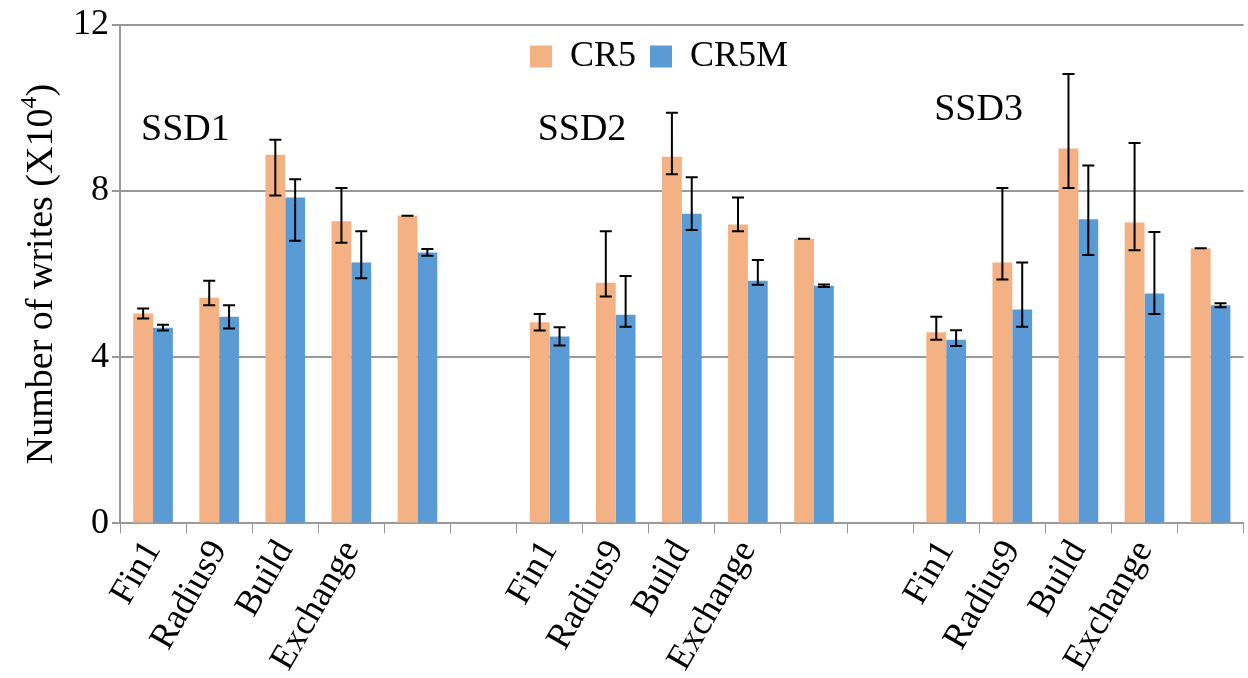 This screenshot has height=678, width=1248. Describe the element at coordinates (100, 520) in the screenshot. I see `y-tick-label: 0` at that location.